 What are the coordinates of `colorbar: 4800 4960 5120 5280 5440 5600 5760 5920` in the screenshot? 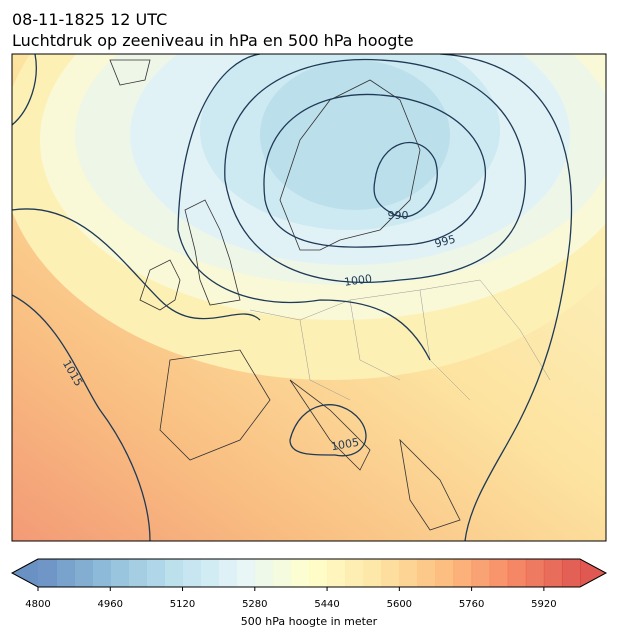 It's located at (309, 584).